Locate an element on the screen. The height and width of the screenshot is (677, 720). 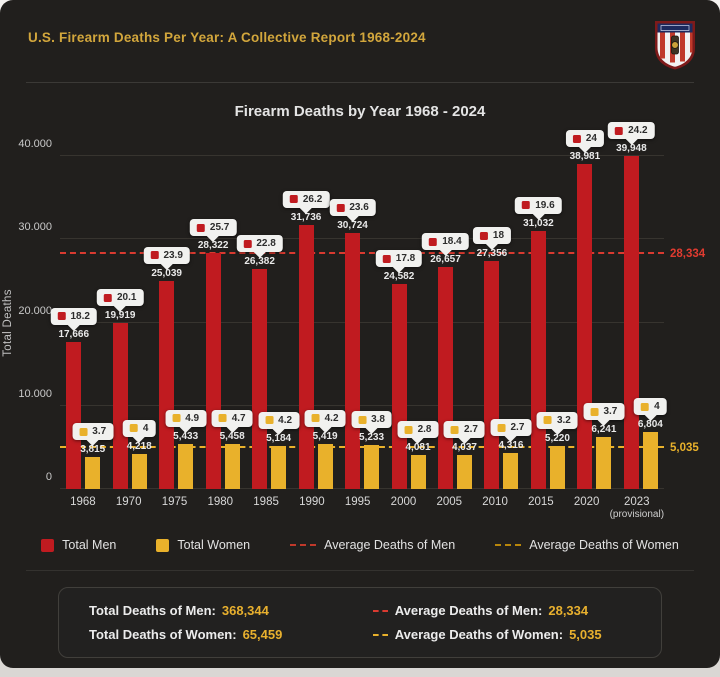
tooltip-rate-value: 2.8 is located at coordinates (424, 430).